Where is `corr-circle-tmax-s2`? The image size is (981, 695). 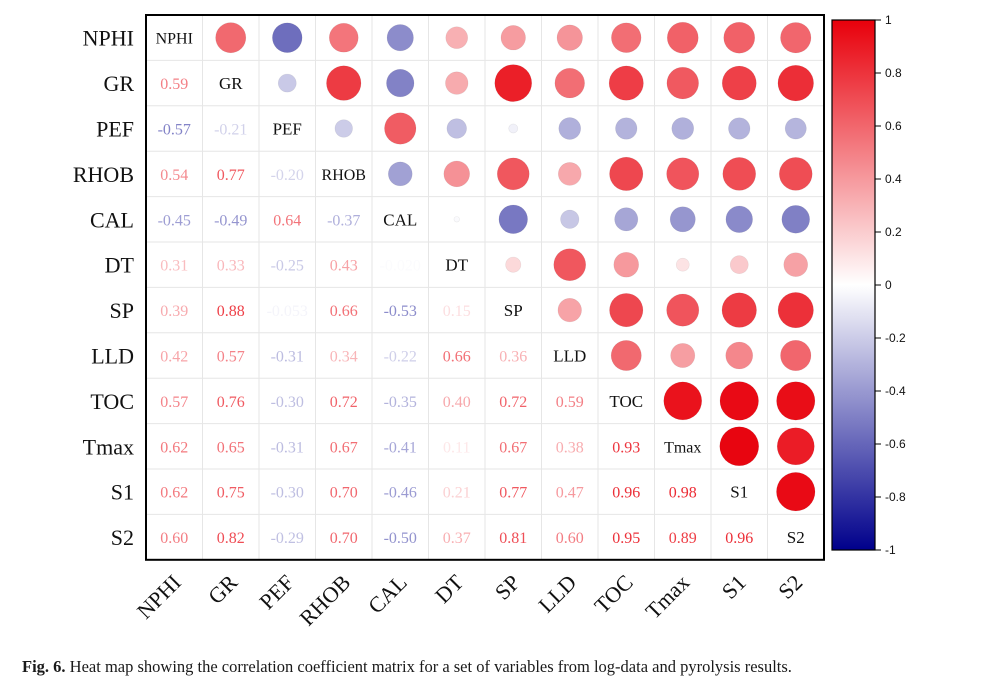
corr-circle-tmax-s2 is located at coordinates (795, 446).